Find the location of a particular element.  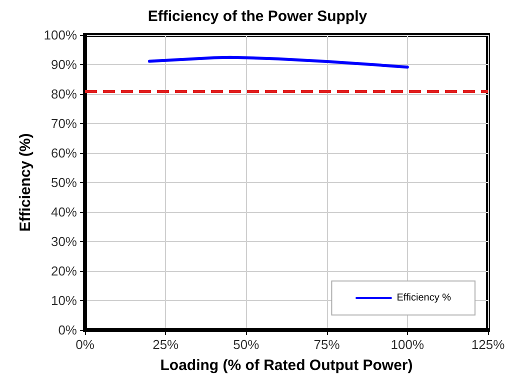

x-tick-label: 25% is located at coordinates (166, 344).